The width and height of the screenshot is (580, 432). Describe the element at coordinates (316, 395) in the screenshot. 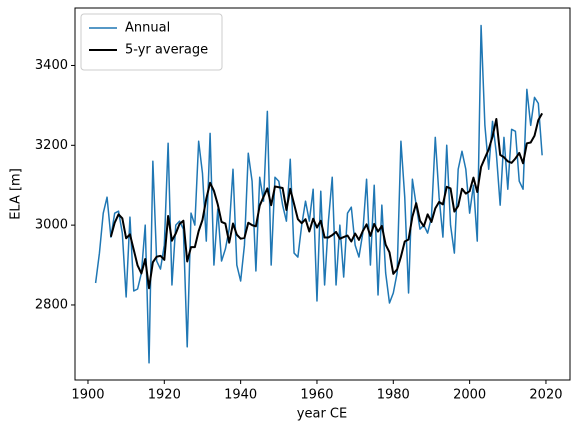

I see `x-tick-label: 1960` at that location.